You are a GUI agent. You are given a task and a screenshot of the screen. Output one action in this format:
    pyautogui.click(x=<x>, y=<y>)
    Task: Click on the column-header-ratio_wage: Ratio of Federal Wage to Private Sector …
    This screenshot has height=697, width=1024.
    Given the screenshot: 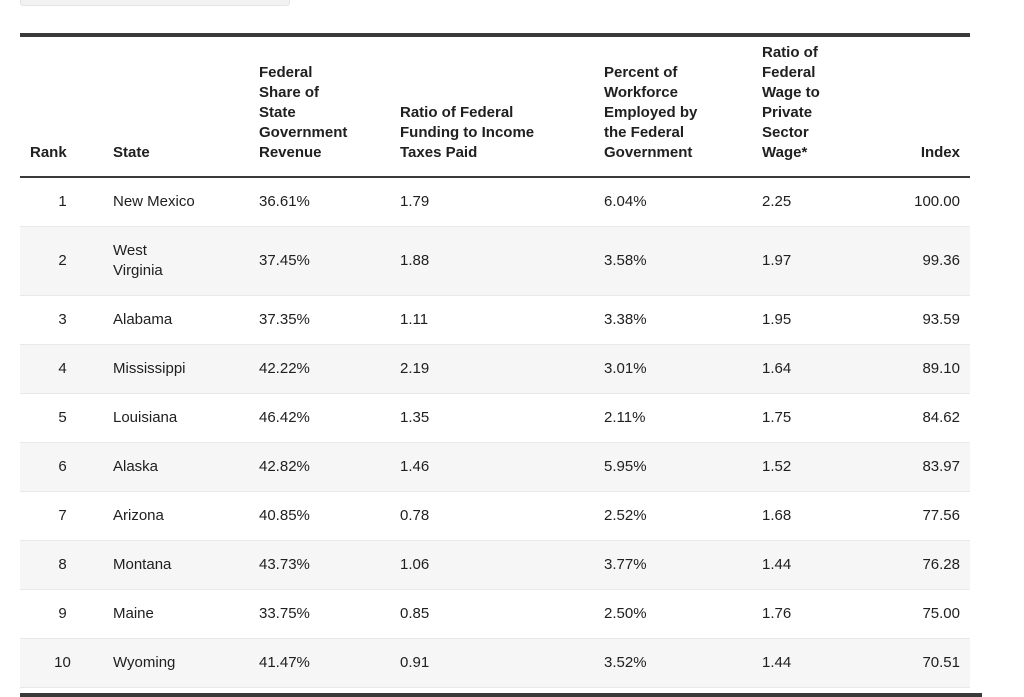 What is the action you would take?
    pyautogui.click(x=808, y=106)
    